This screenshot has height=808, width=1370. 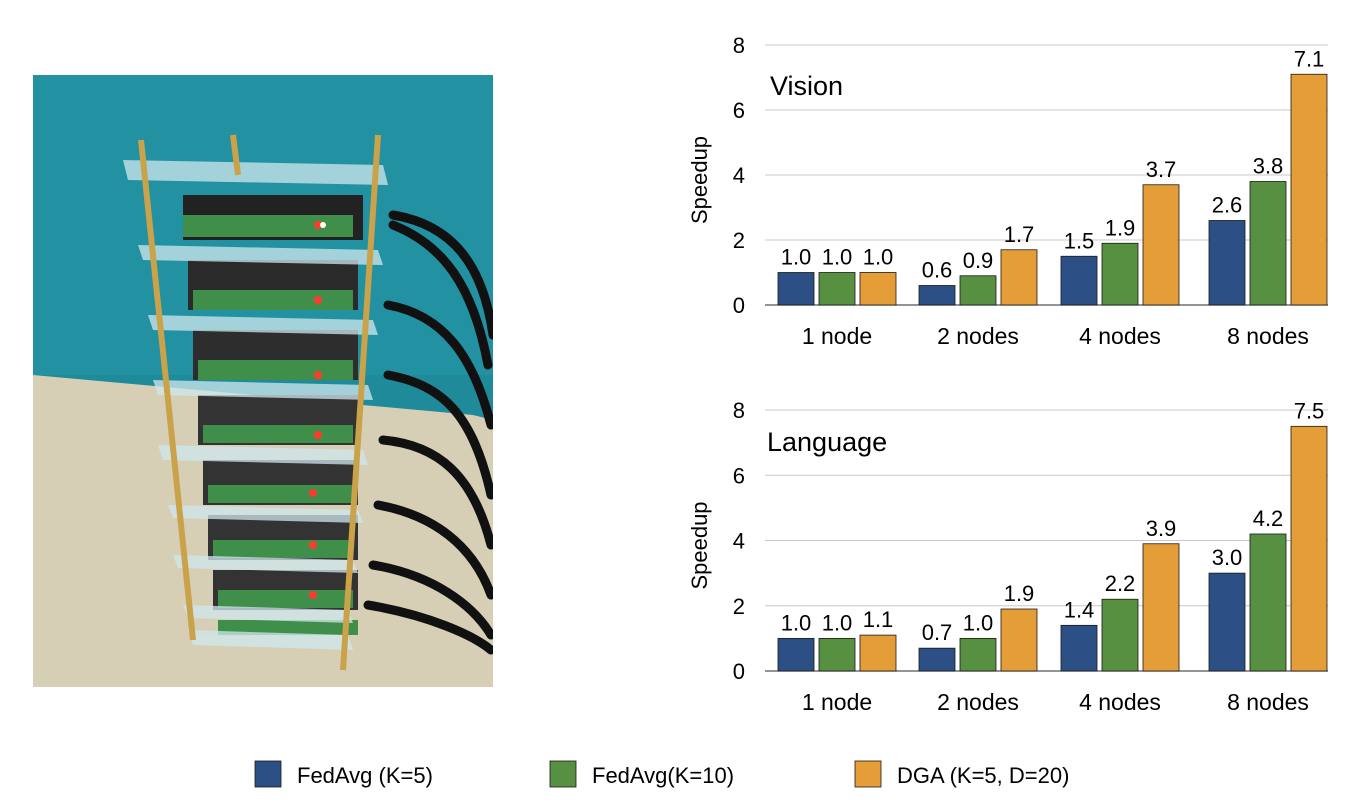 I want to click on data-label: 3.0, so click(x=1227, y=557).